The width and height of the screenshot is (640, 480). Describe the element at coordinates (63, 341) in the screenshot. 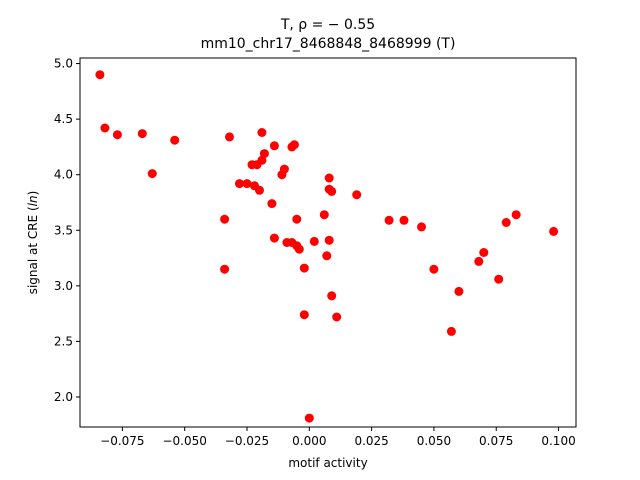

I see `y-tick-label: 2.5` at that location.